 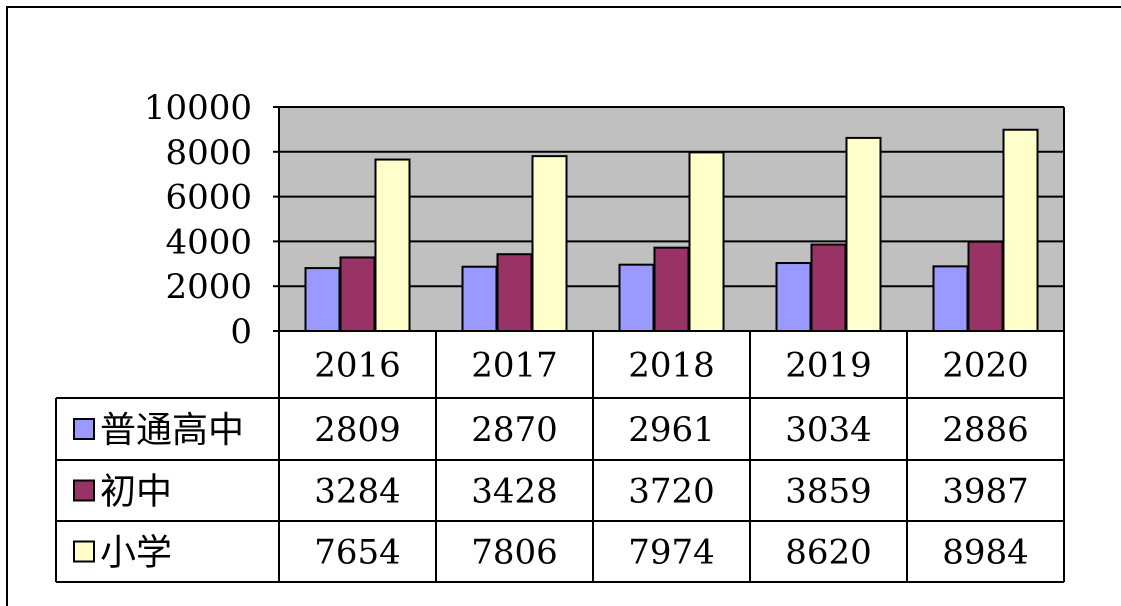 What do you see at coordinates (208, 198) in the screenshot?
I see `y-tick-label: 6000` at bounding box center [208, 198].